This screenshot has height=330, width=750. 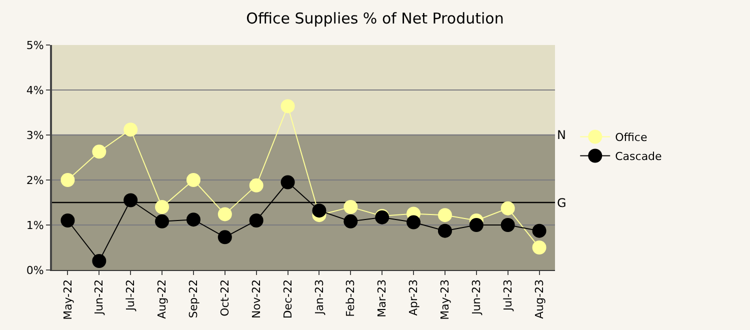 I want to click on x-tick-label: Oct-22, so click(x=225, y=297).